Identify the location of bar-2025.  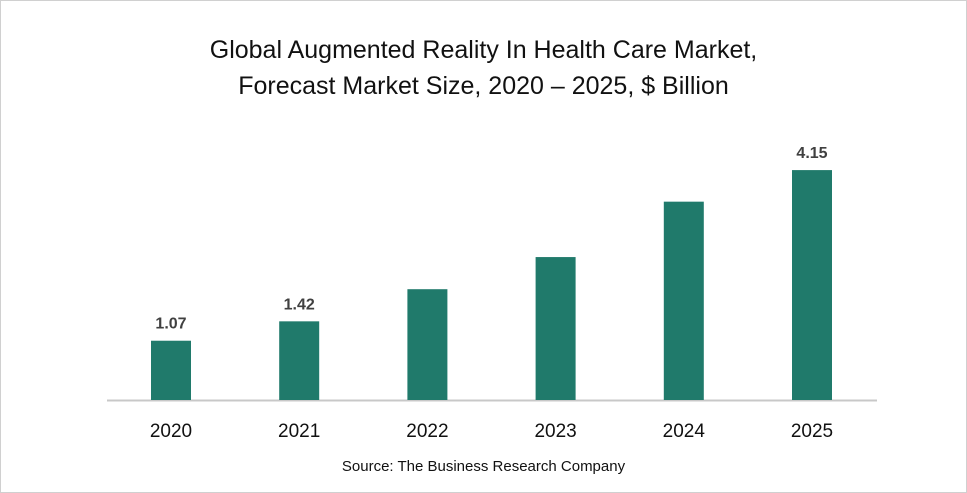
(812, 285).